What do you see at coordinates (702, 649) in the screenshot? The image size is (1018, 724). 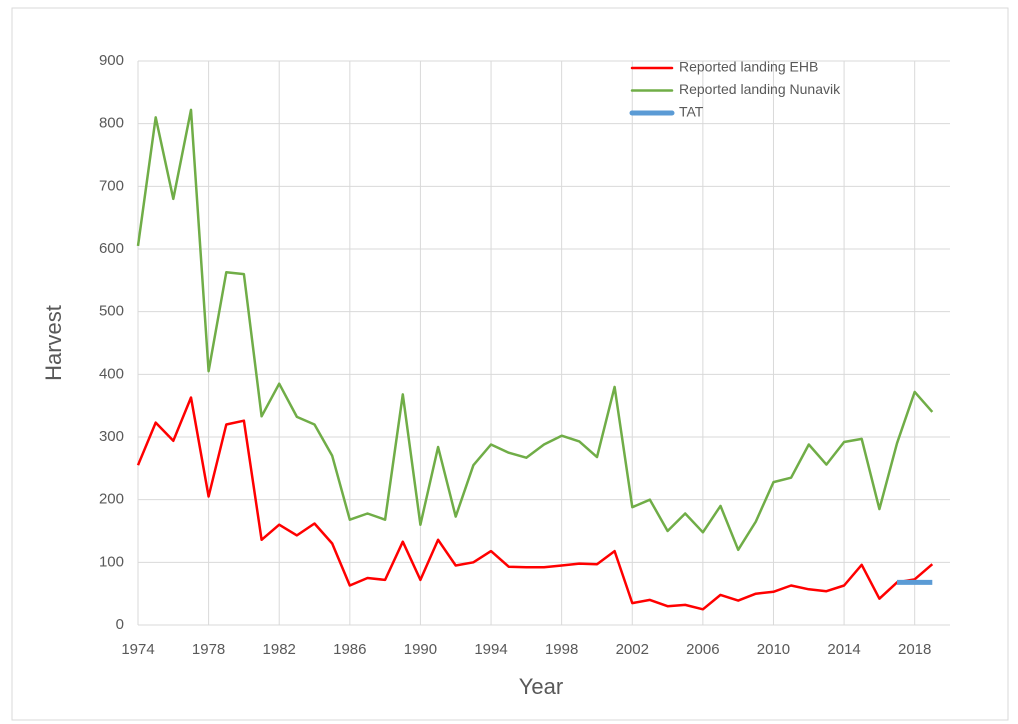 I see `x-tick-label: 2006` at bounding box center [702, 649].